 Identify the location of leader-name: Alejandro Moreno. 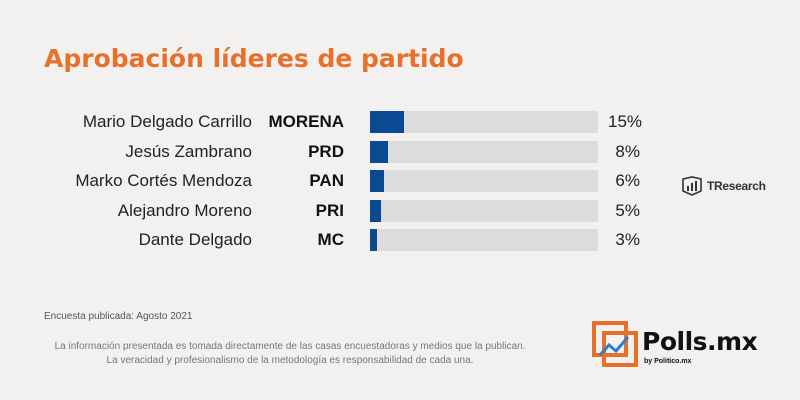
(184, 210).